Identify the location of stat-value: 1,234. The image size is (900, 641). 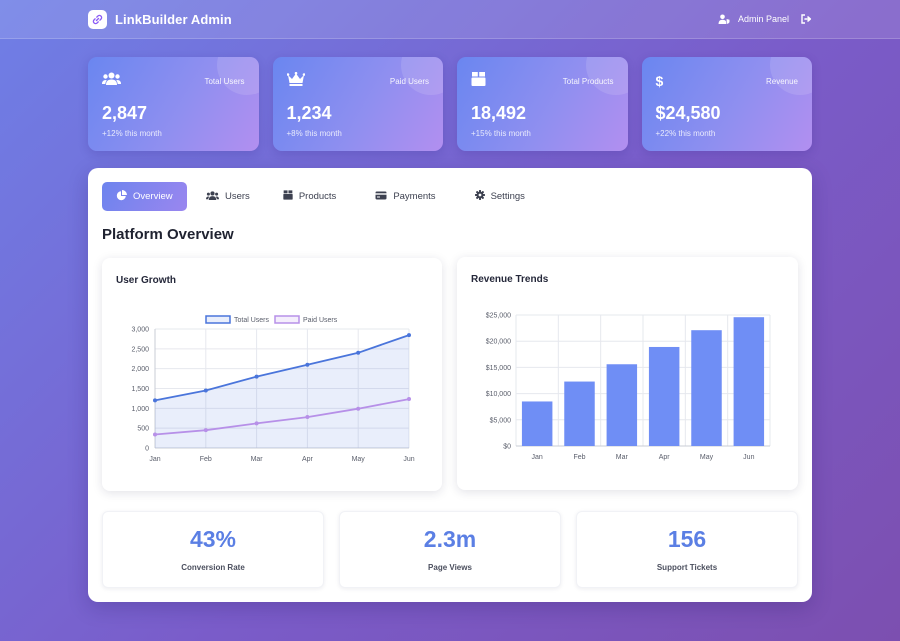
(309, 113).